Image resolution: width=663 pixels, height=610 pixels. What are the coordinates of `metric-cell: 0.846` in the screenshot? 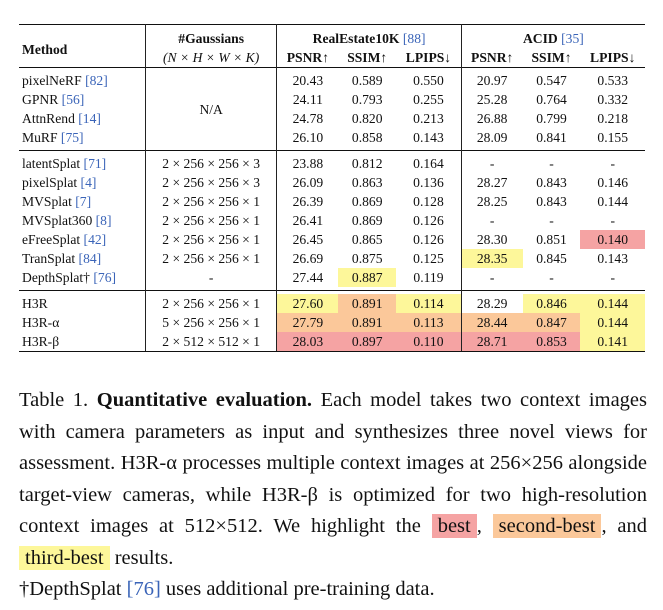 It's located at (551, 303).